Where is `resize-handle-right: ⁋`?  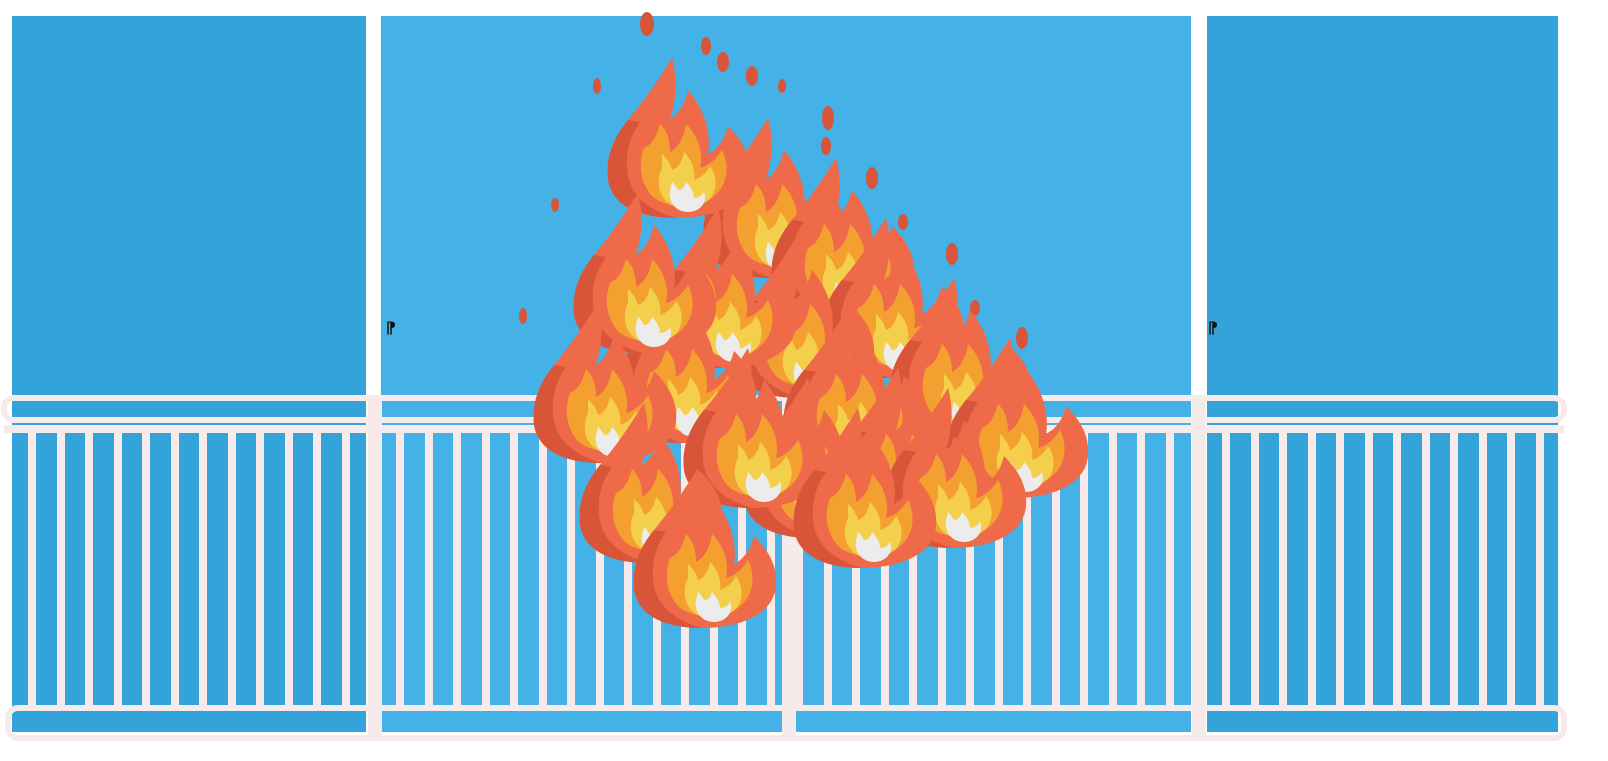
resize-handle-right: ⁋ is located at coordinates (1213, 327).